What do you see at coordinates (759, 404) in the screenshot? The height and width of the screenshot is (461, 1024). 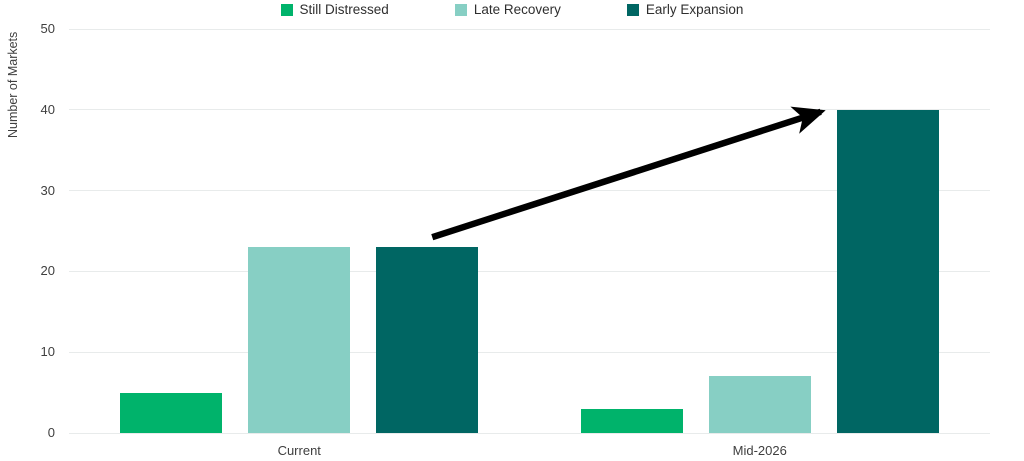 I see `bar-mid-2026-late-recovery` at bounding box center [759, 404].